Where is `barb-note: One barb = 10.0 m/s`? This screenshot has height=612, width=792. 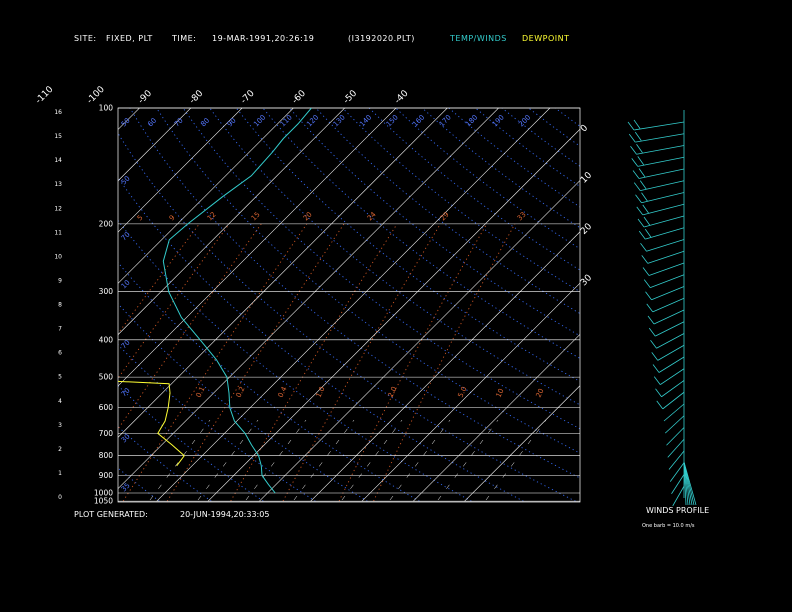
barb-note: One barb = 10.0 m/s is located at coordinates (668, 526).